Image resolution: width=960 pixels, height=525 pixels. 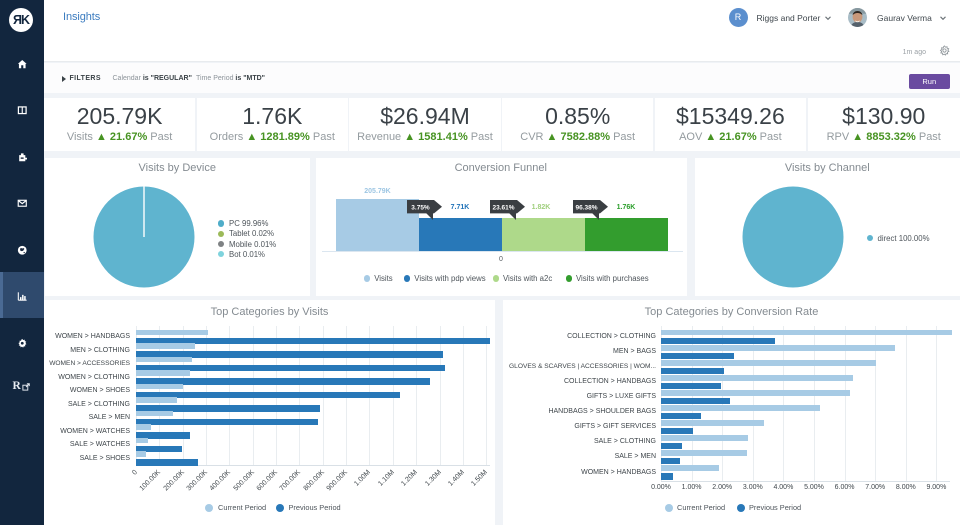 I want to click on svg-text: 3.75%, so click(x=420, y=207).